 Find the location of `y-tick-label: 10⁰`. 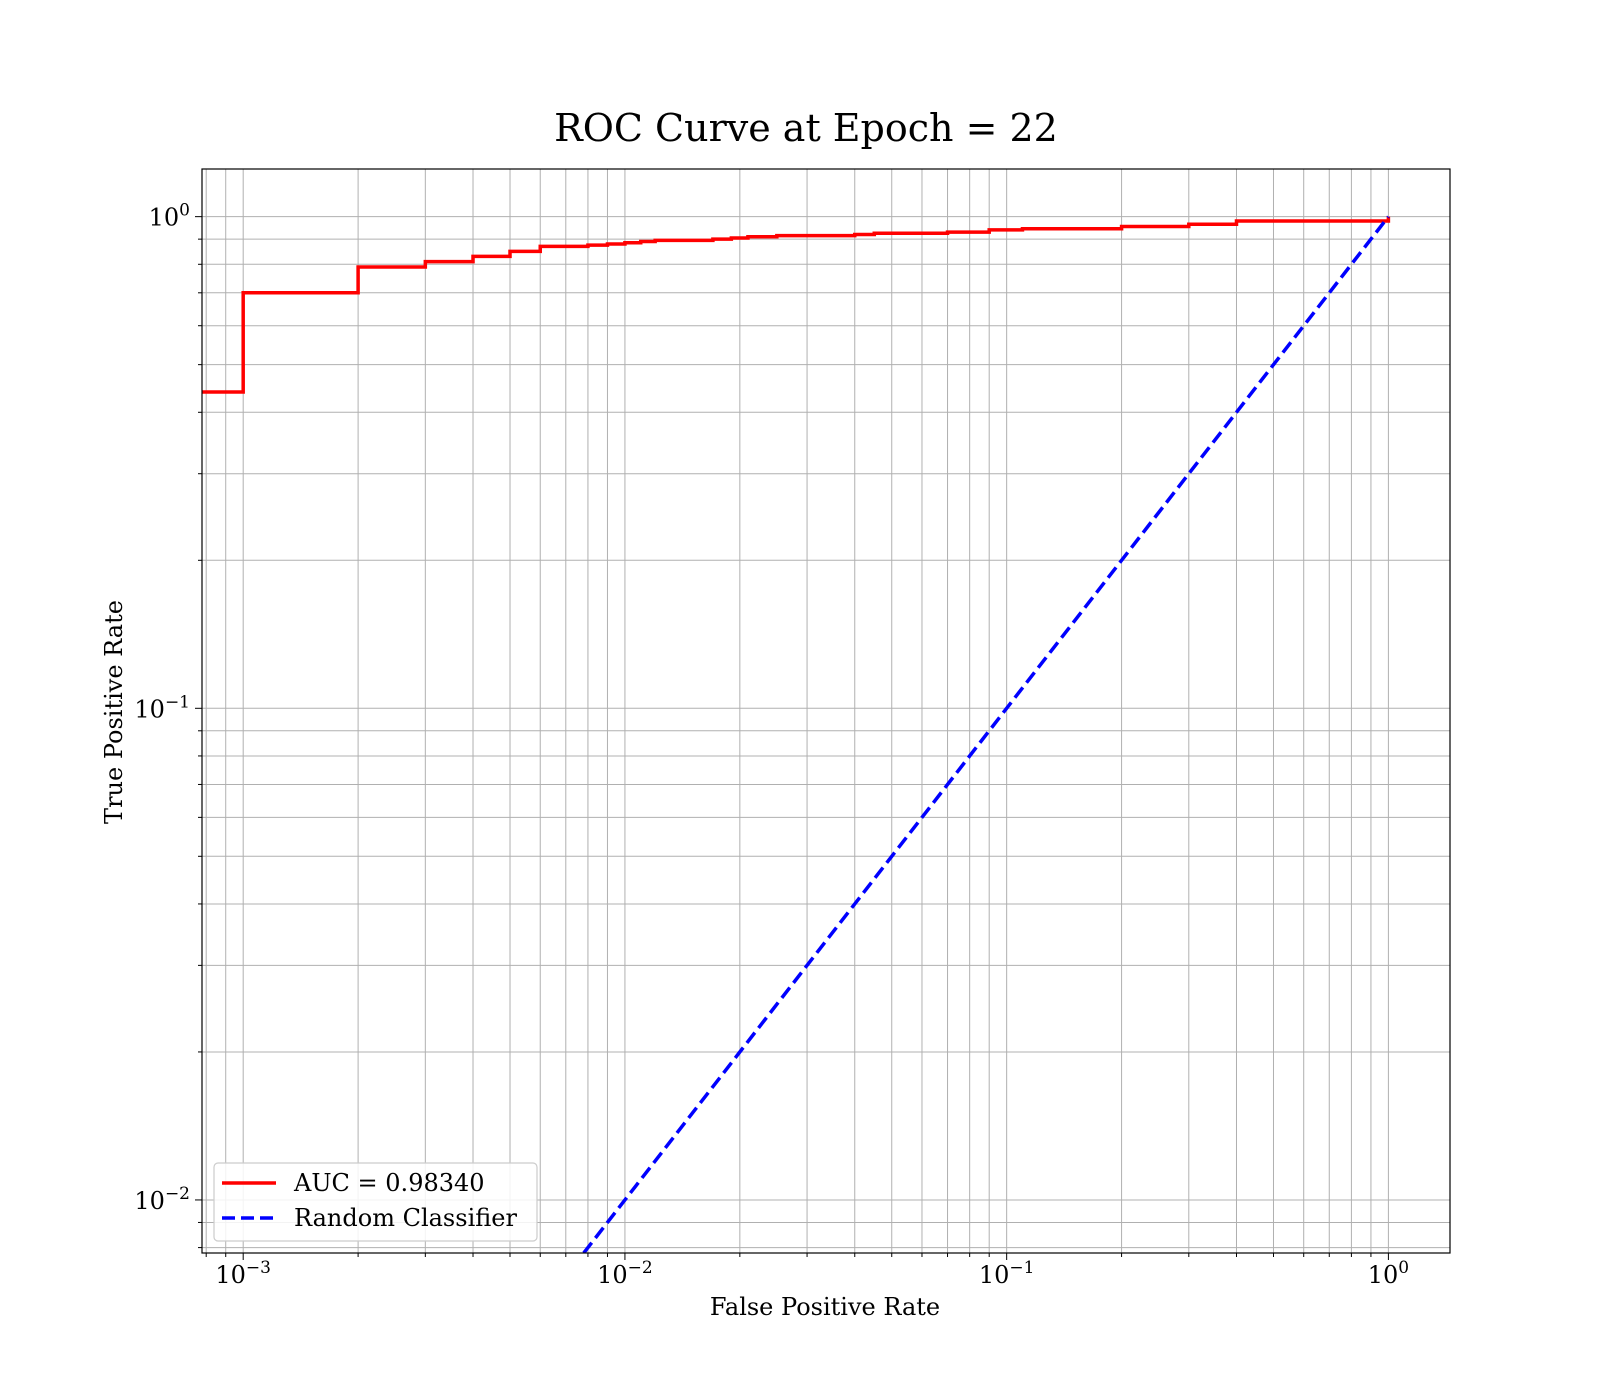

y-tick-label: 10⁰ is located at coordinates (169, 216).